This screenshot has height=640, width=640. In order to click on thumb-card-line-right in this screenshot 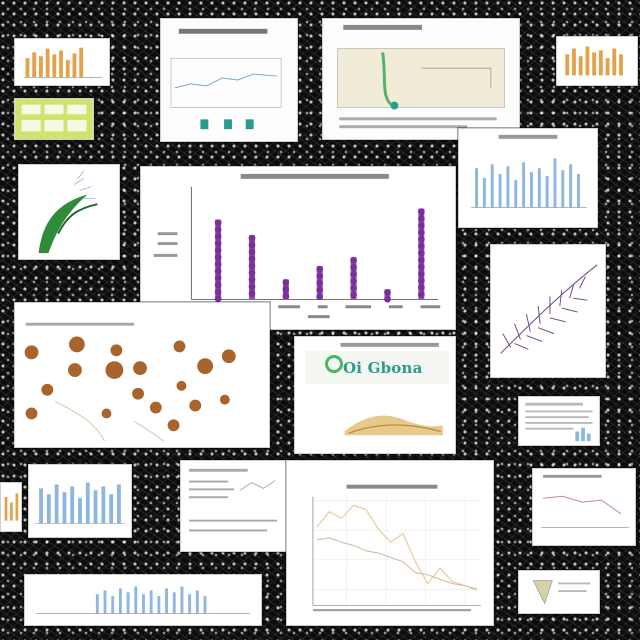, I will do `click(584, 507)`.